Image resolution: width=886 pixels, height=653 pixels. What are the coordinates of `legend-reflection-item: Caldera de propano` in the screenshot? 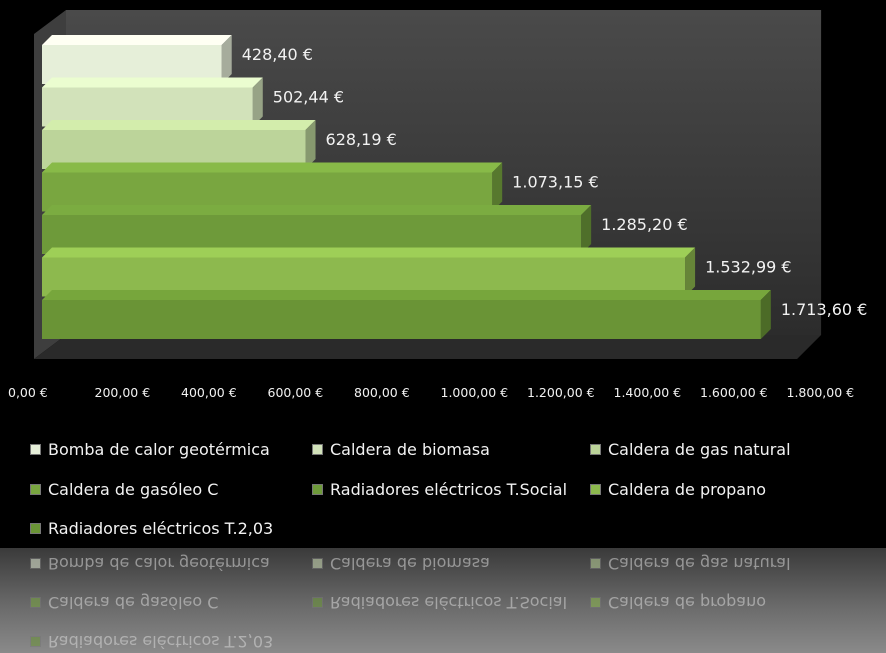 It's located at (678, 602).